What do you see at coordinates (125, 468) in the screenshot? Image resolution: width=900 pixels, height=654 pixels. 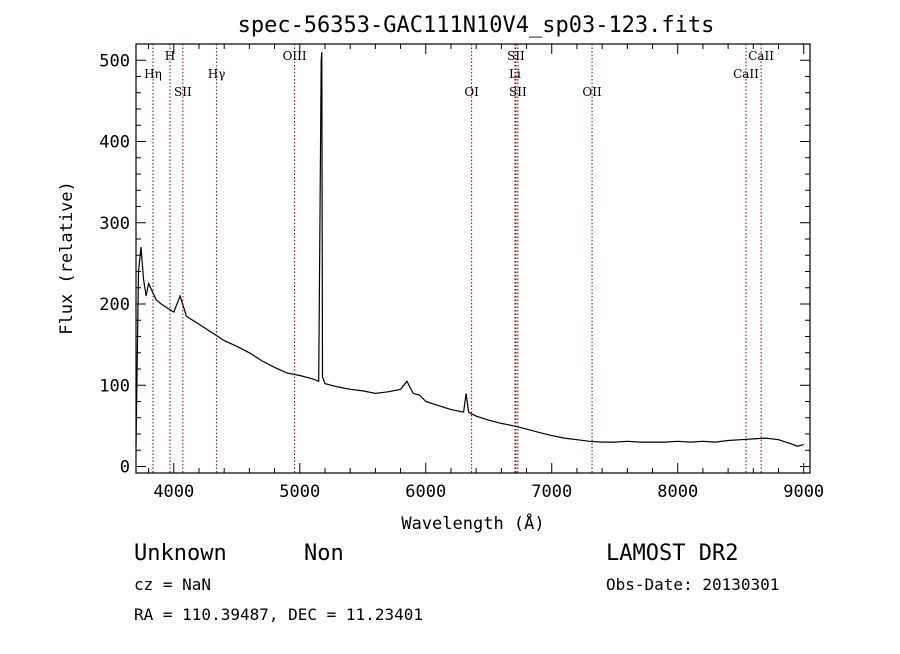 I see `y-tick-label: 0` at bounding box center [125, 468].